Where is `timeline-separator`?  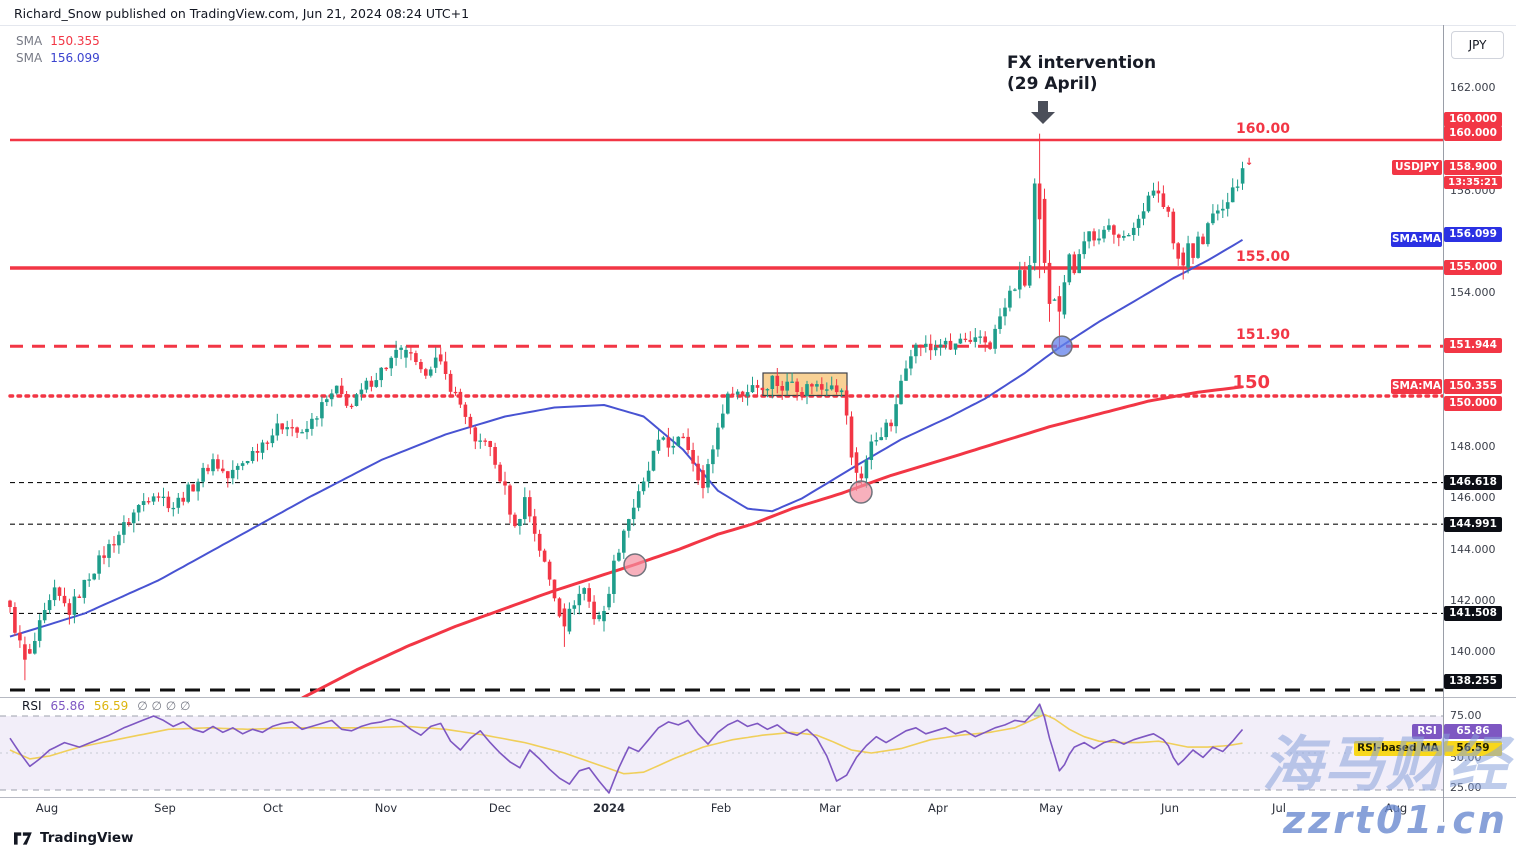 timeline-separator is located at coordinates (758, 797).